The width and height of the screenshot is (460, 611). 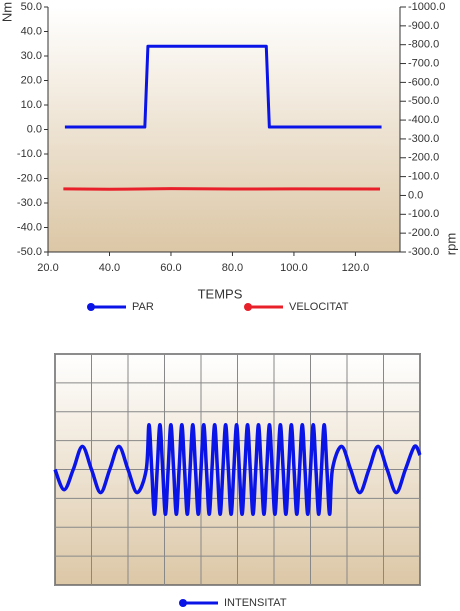 What do you see at coordinates (29, 154) in the screenshot?
I see `y-tick-label: -10.0` at bounding box center [29, 154].